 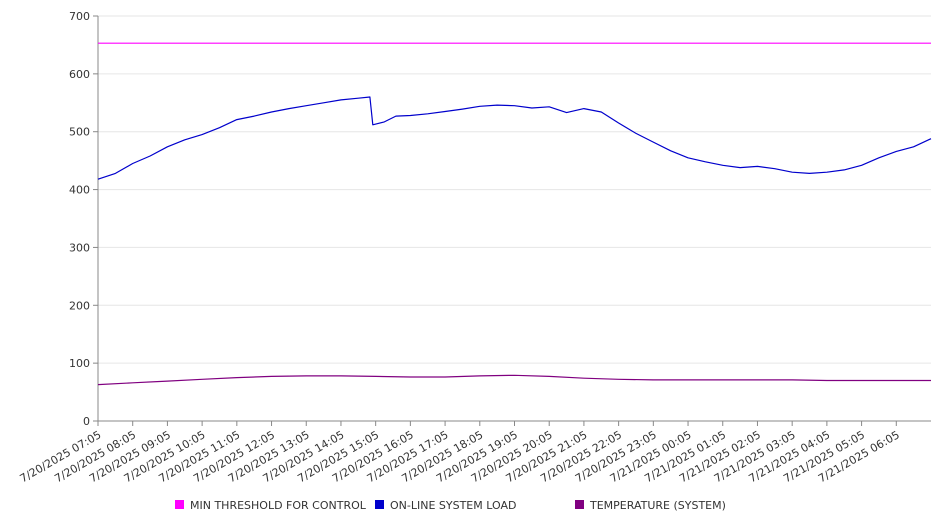 I want to click on y-tick-label: 400, so click(x=79, y=190).